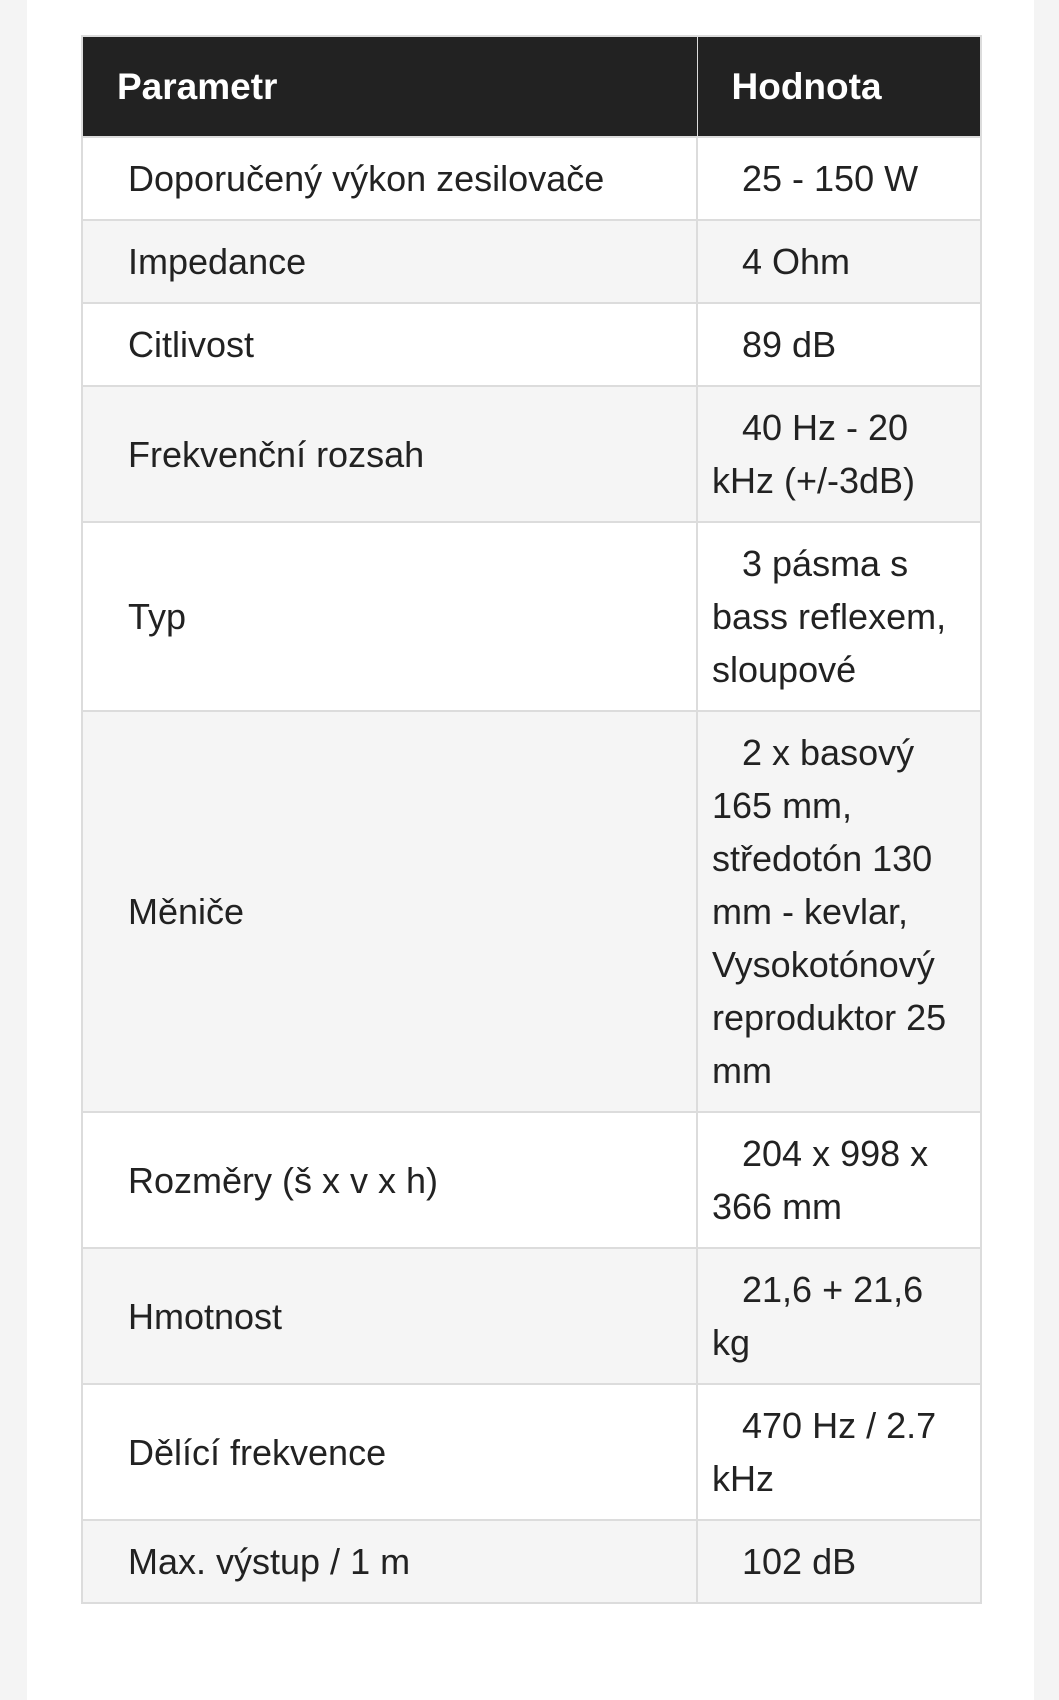  I want to click on param-cell: Frekvenční rozsah, so click(389, 454).